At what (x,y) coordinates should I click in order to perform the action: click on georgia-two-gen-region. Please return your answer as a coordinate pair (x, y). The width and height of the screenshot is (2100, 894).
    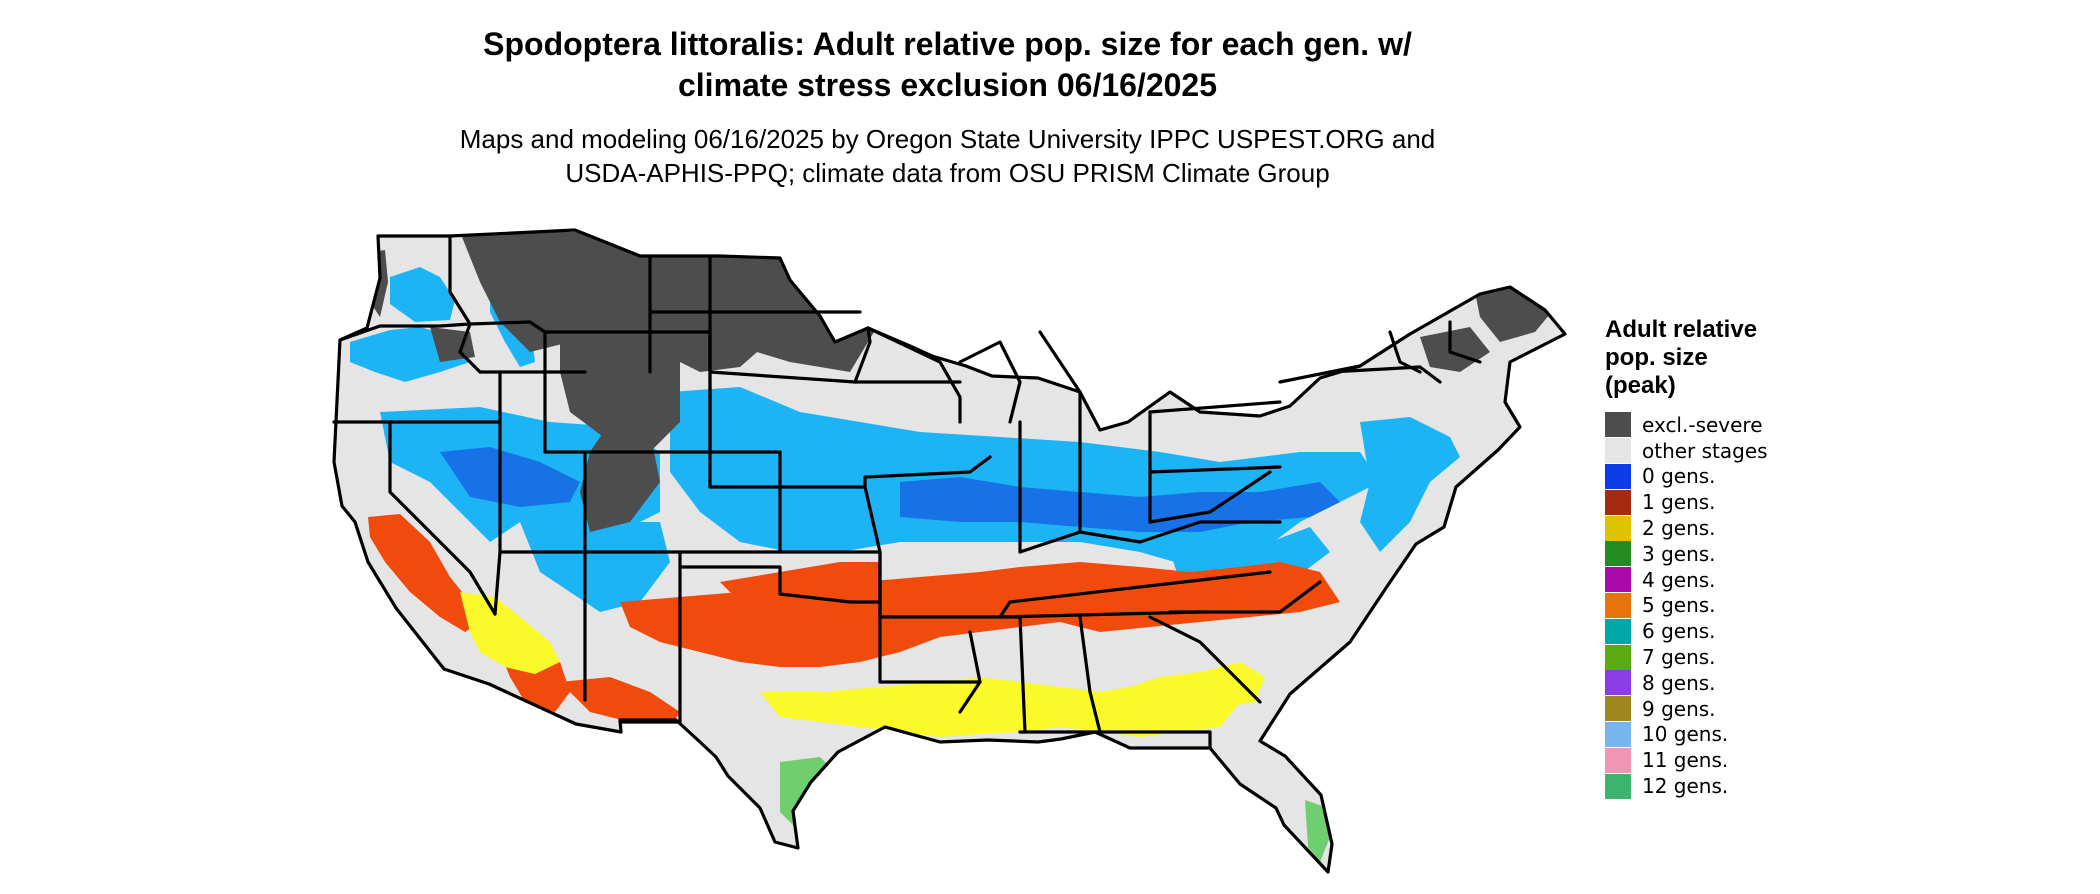
    Looking at the image, I should click on (1232, 684).